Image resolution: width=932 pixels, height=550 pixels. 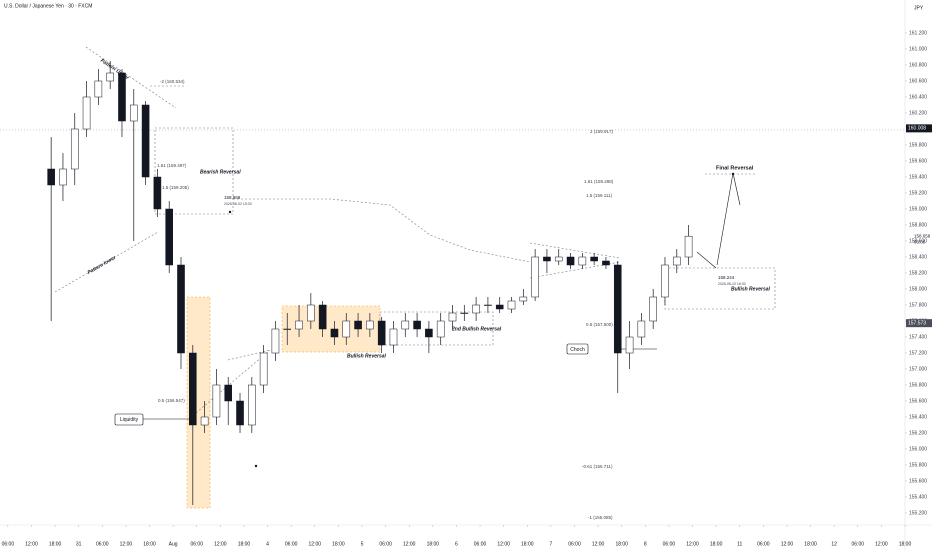 What do you see at coordinates (739, 544) in the screenshot?
I see `x-tick-label: 11` at bounding box center [739, 544].